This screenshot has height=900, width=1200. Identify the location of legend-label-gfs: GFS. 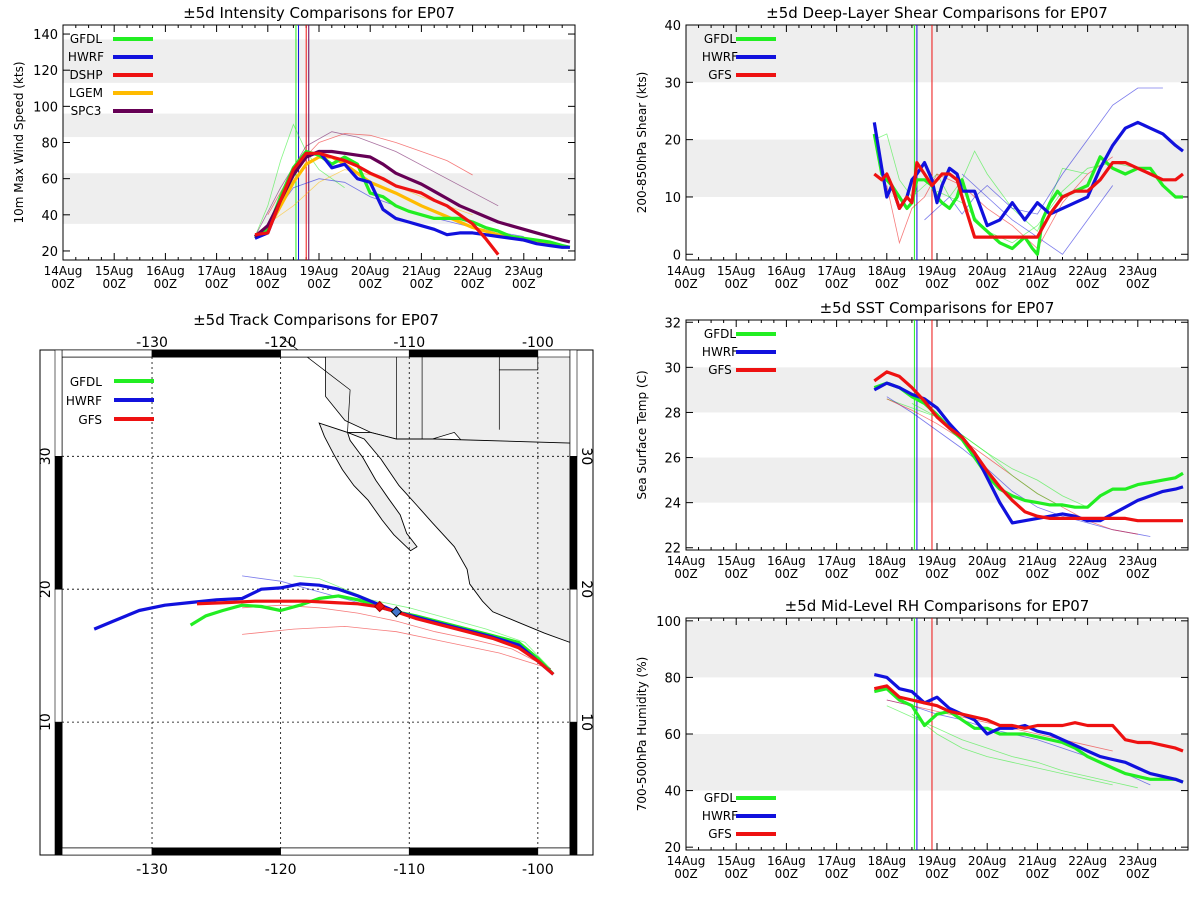
(90, 420).